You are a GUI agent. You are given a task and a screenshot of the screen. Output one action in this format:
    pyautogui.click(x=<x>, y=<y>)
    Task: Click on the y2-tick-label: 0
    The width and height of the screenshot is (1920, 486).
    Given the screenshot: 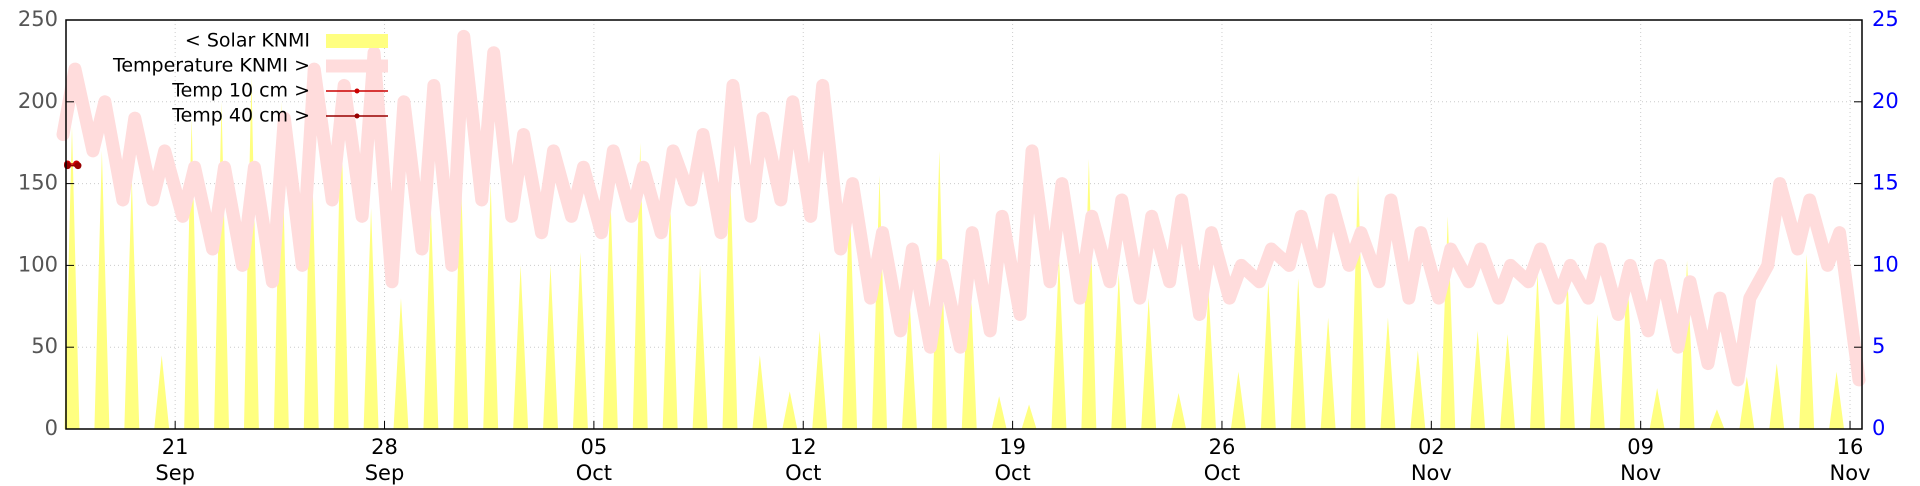 What is the action you would take?
    pyautogui.click(x=1878, y=428)
    